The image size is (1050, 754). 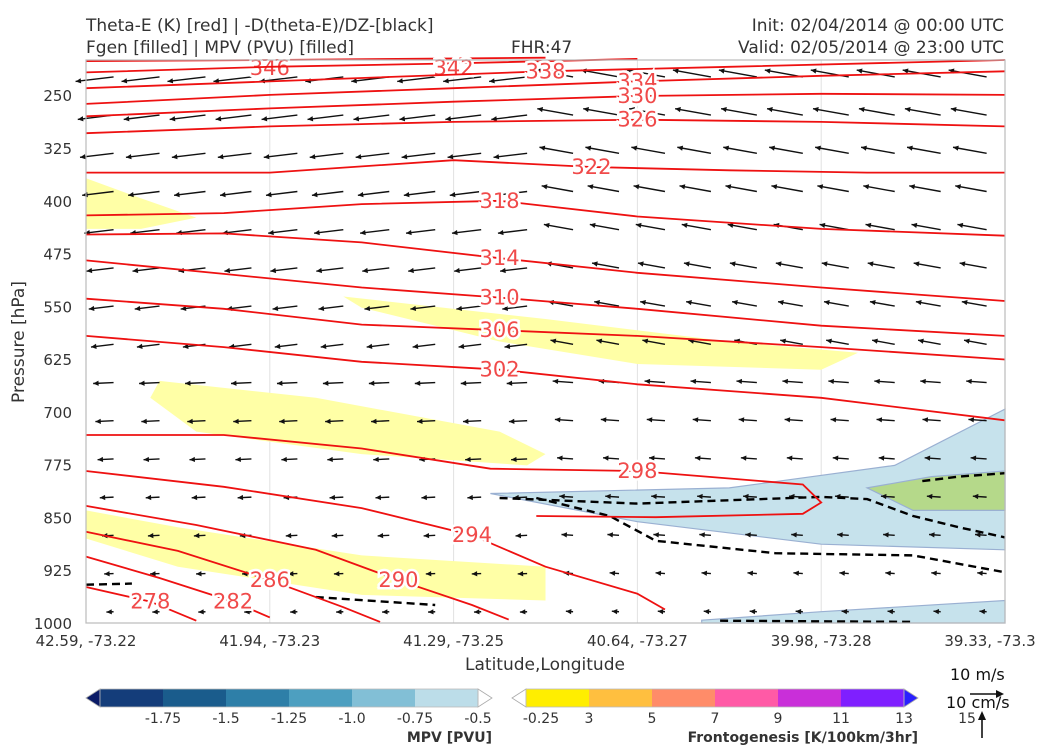 I want to click on colorbar-tick-label: -1.25, so click(x=289, y=719).